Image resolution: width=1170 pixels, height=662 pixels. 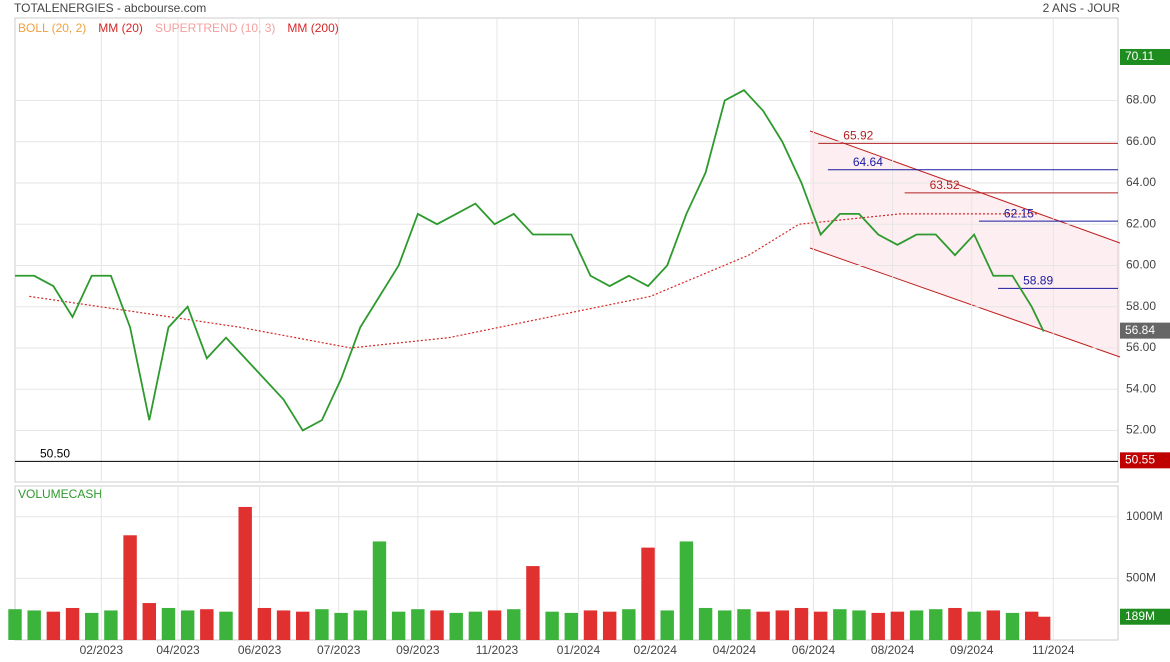 What do you see at coordinates (497, 650) in the screenshot?
I see `x-tick-label: 11/2023` at bounding box center [497, 650].